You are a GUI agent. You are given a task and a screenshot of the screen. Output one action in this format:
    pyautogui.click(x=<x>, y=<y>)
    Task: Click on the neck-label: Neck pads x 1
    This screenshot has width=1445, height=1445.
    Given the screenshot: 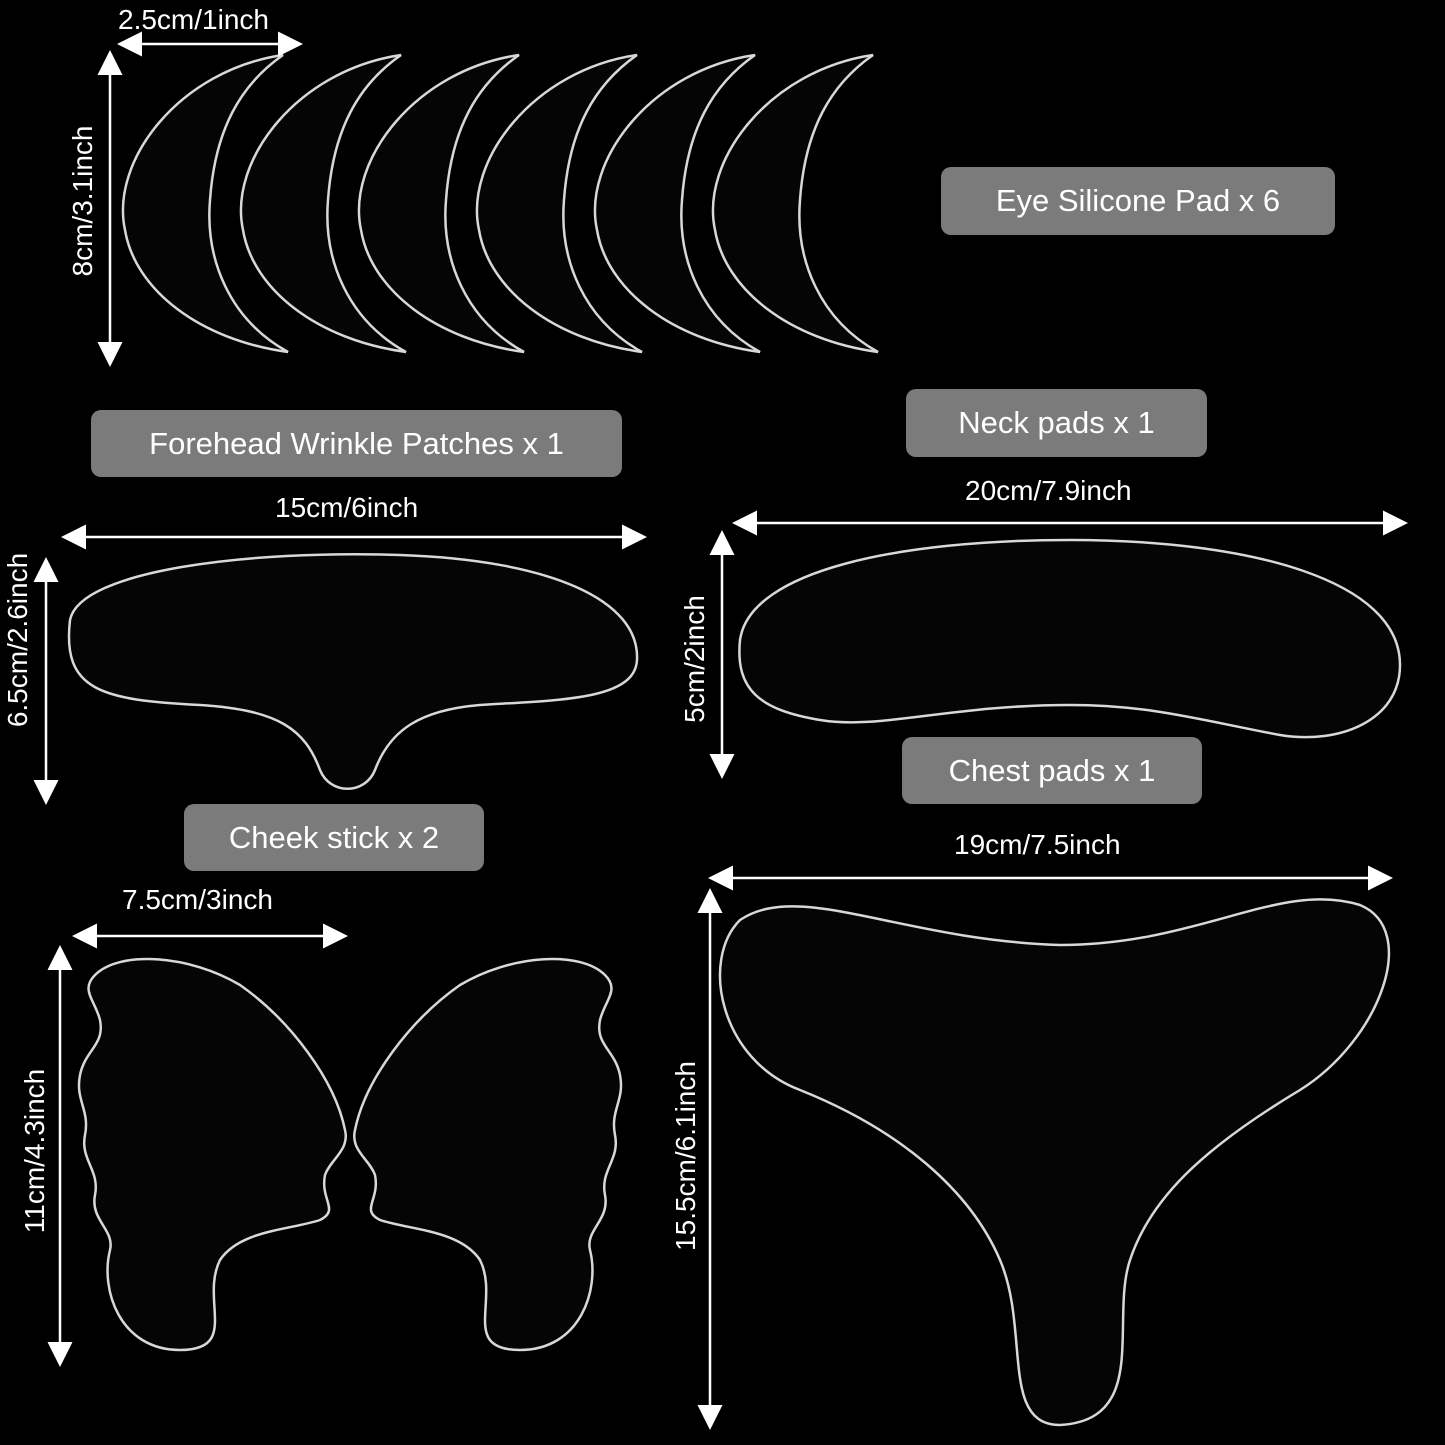 What is the action you would take?
    pyautogui.click(x=1056, y=423)
    